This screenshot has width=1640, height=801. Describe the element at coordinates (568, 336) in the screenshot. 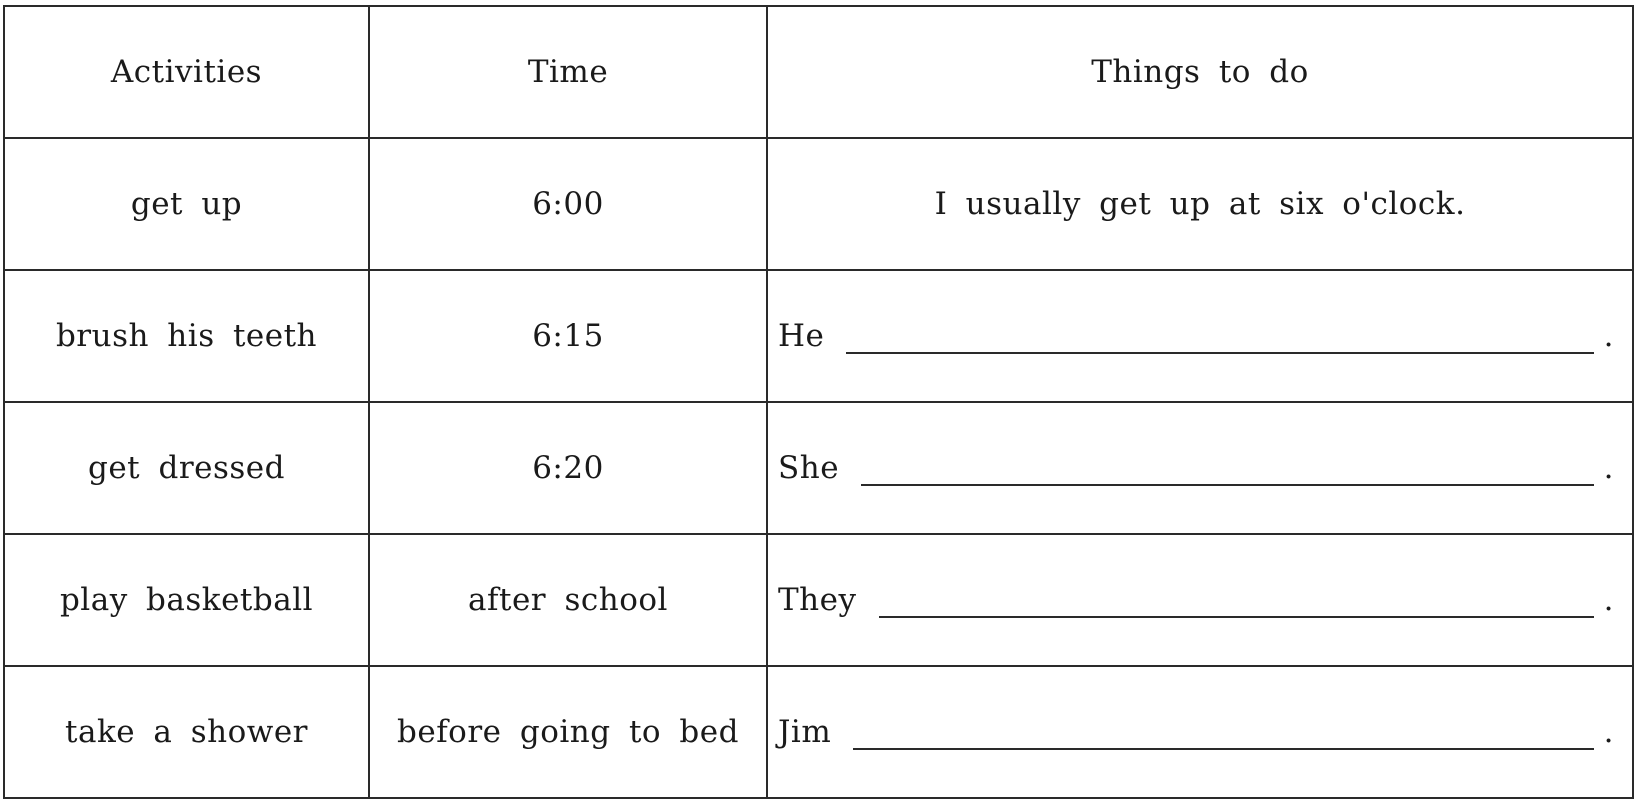

I see `time-cell: 6:15` at that location.